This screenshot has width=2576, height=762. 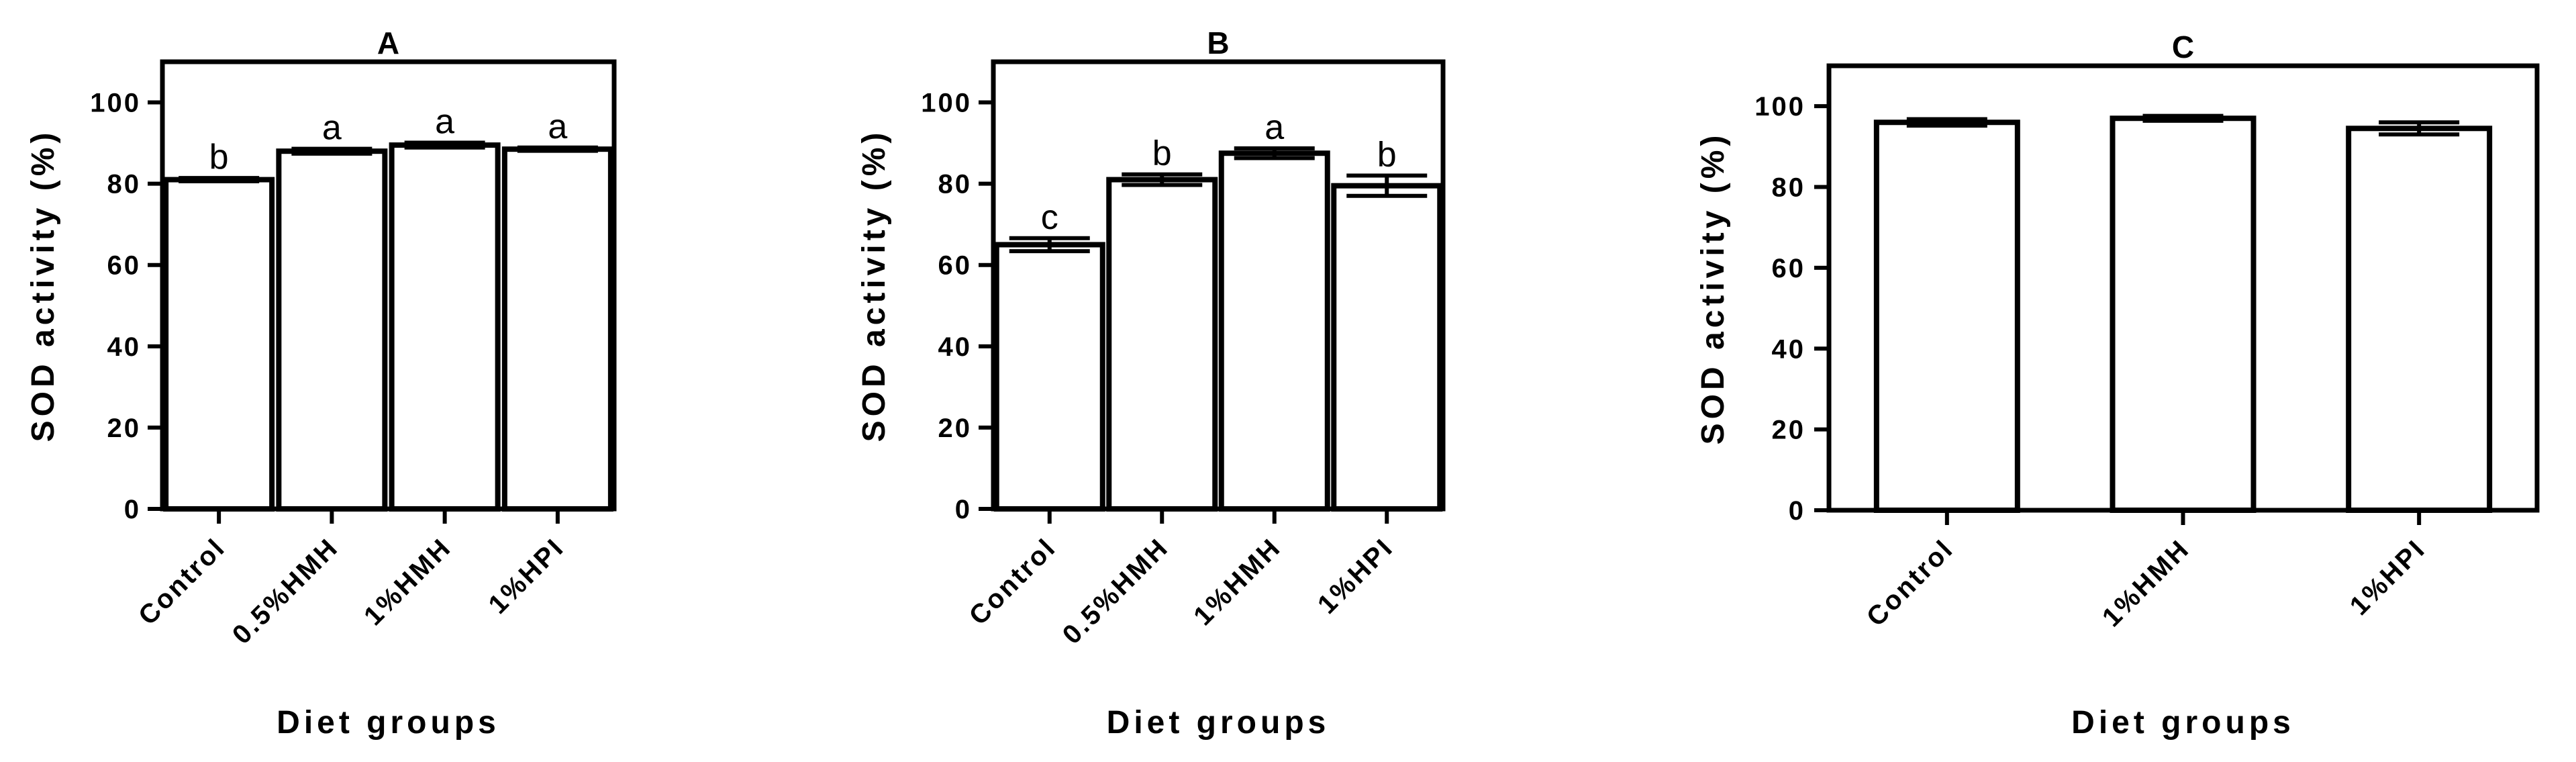 I want to click on panel-title: B, so click(x=1218, y=43).